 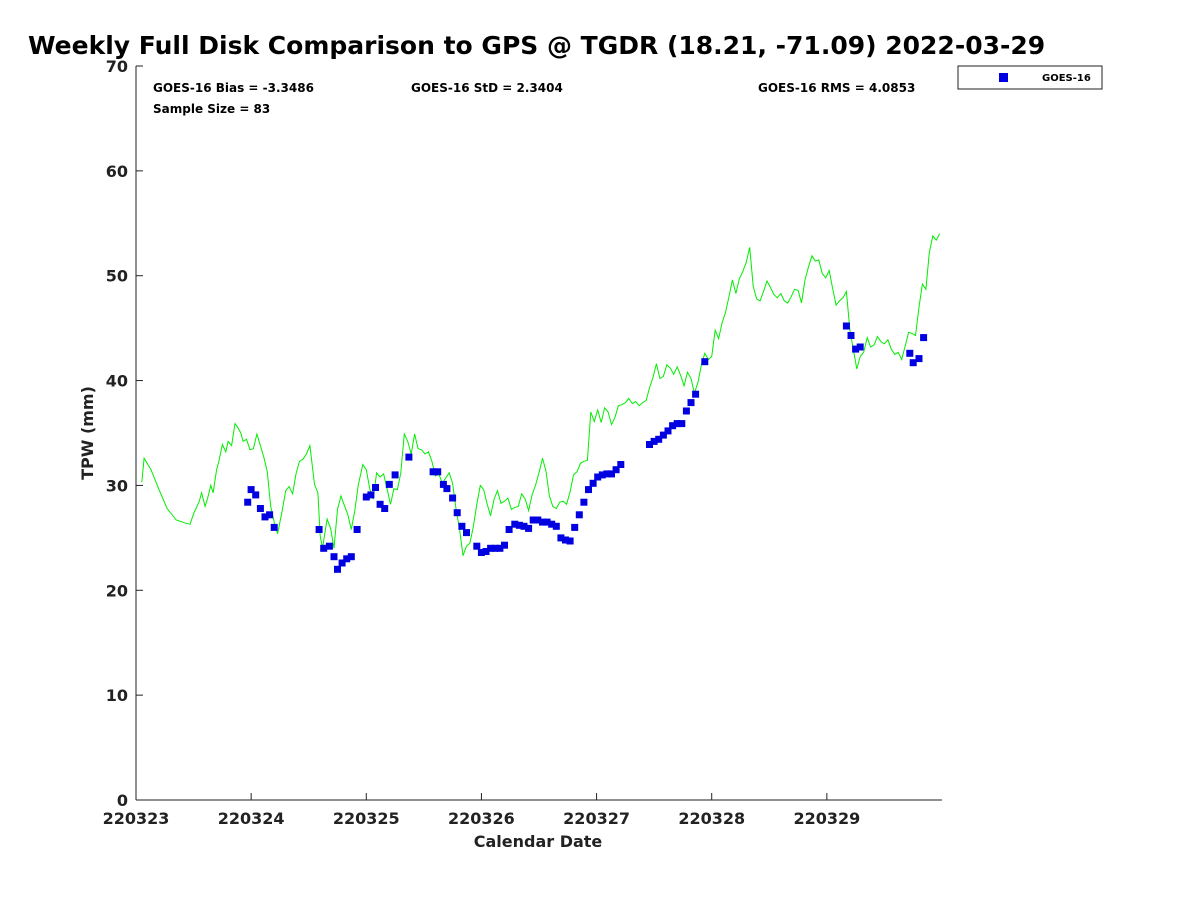 What do you see at coordinates (124, 433) in the screenshot?
I see `y-axis-ticks: 0 10 20 30 40 50 60 70` at bounding box center [124, 433].